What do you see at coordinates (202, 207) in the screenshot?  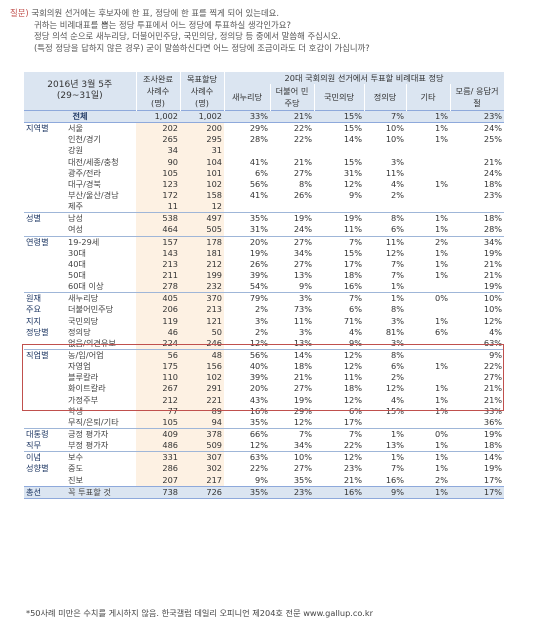 I see `table-cell: 12` at bounding box center [202, 207].